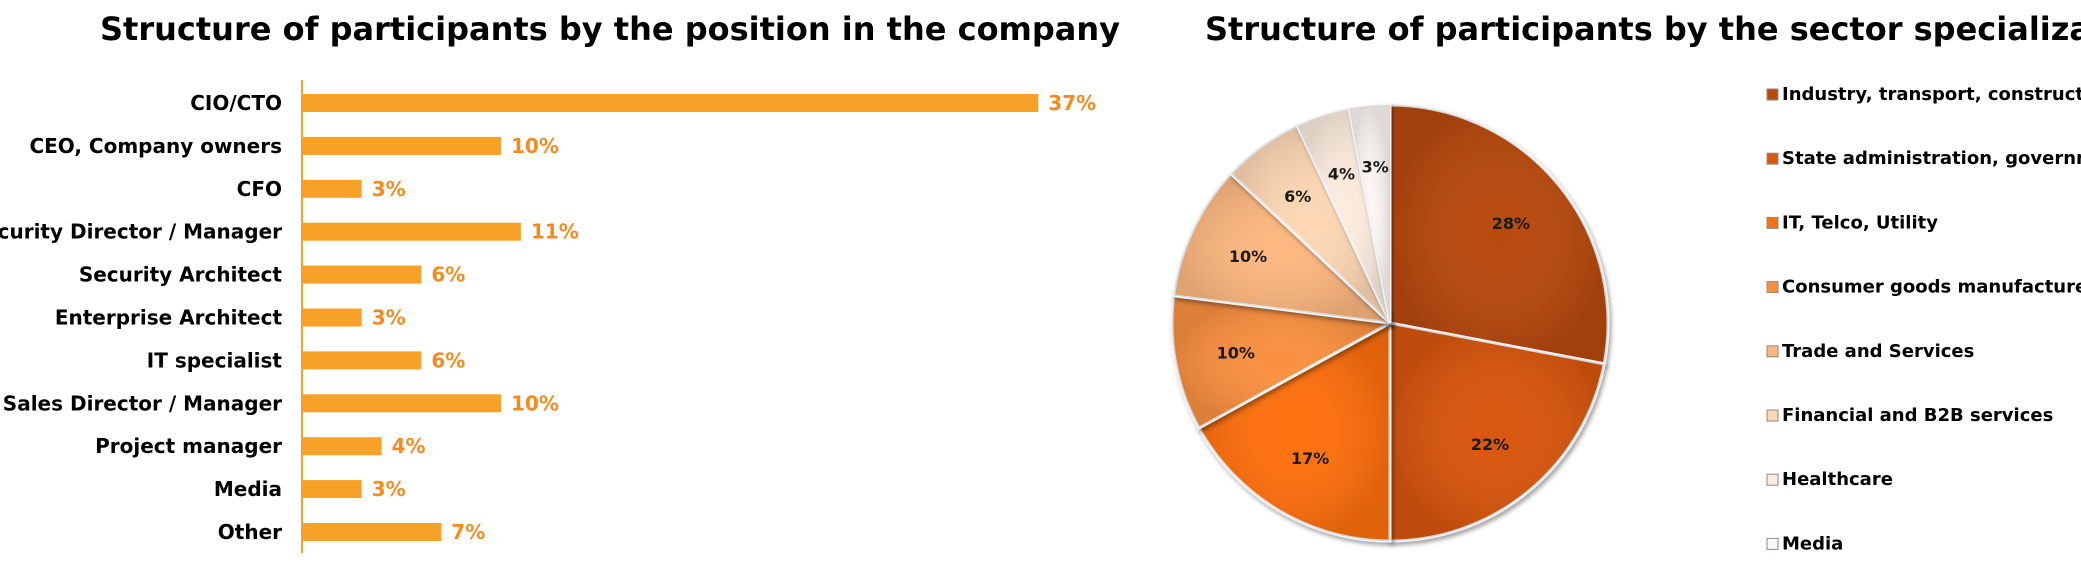  I want to click on bar-category-label: CFO, so click(259, 189).